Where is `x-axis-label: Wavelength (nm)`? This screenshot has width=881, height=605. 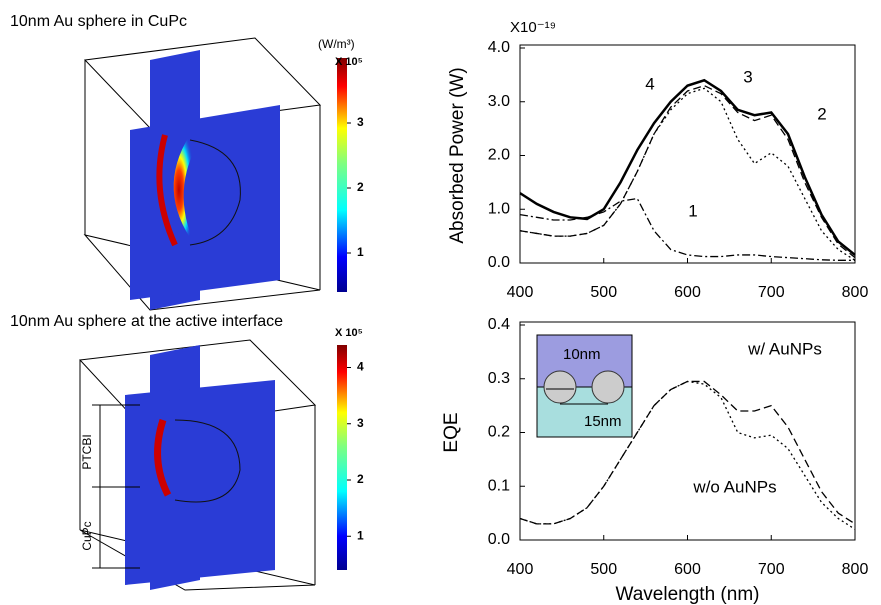
x-axis-label: Wavelength (nm) is located at coordinates (688, 594).